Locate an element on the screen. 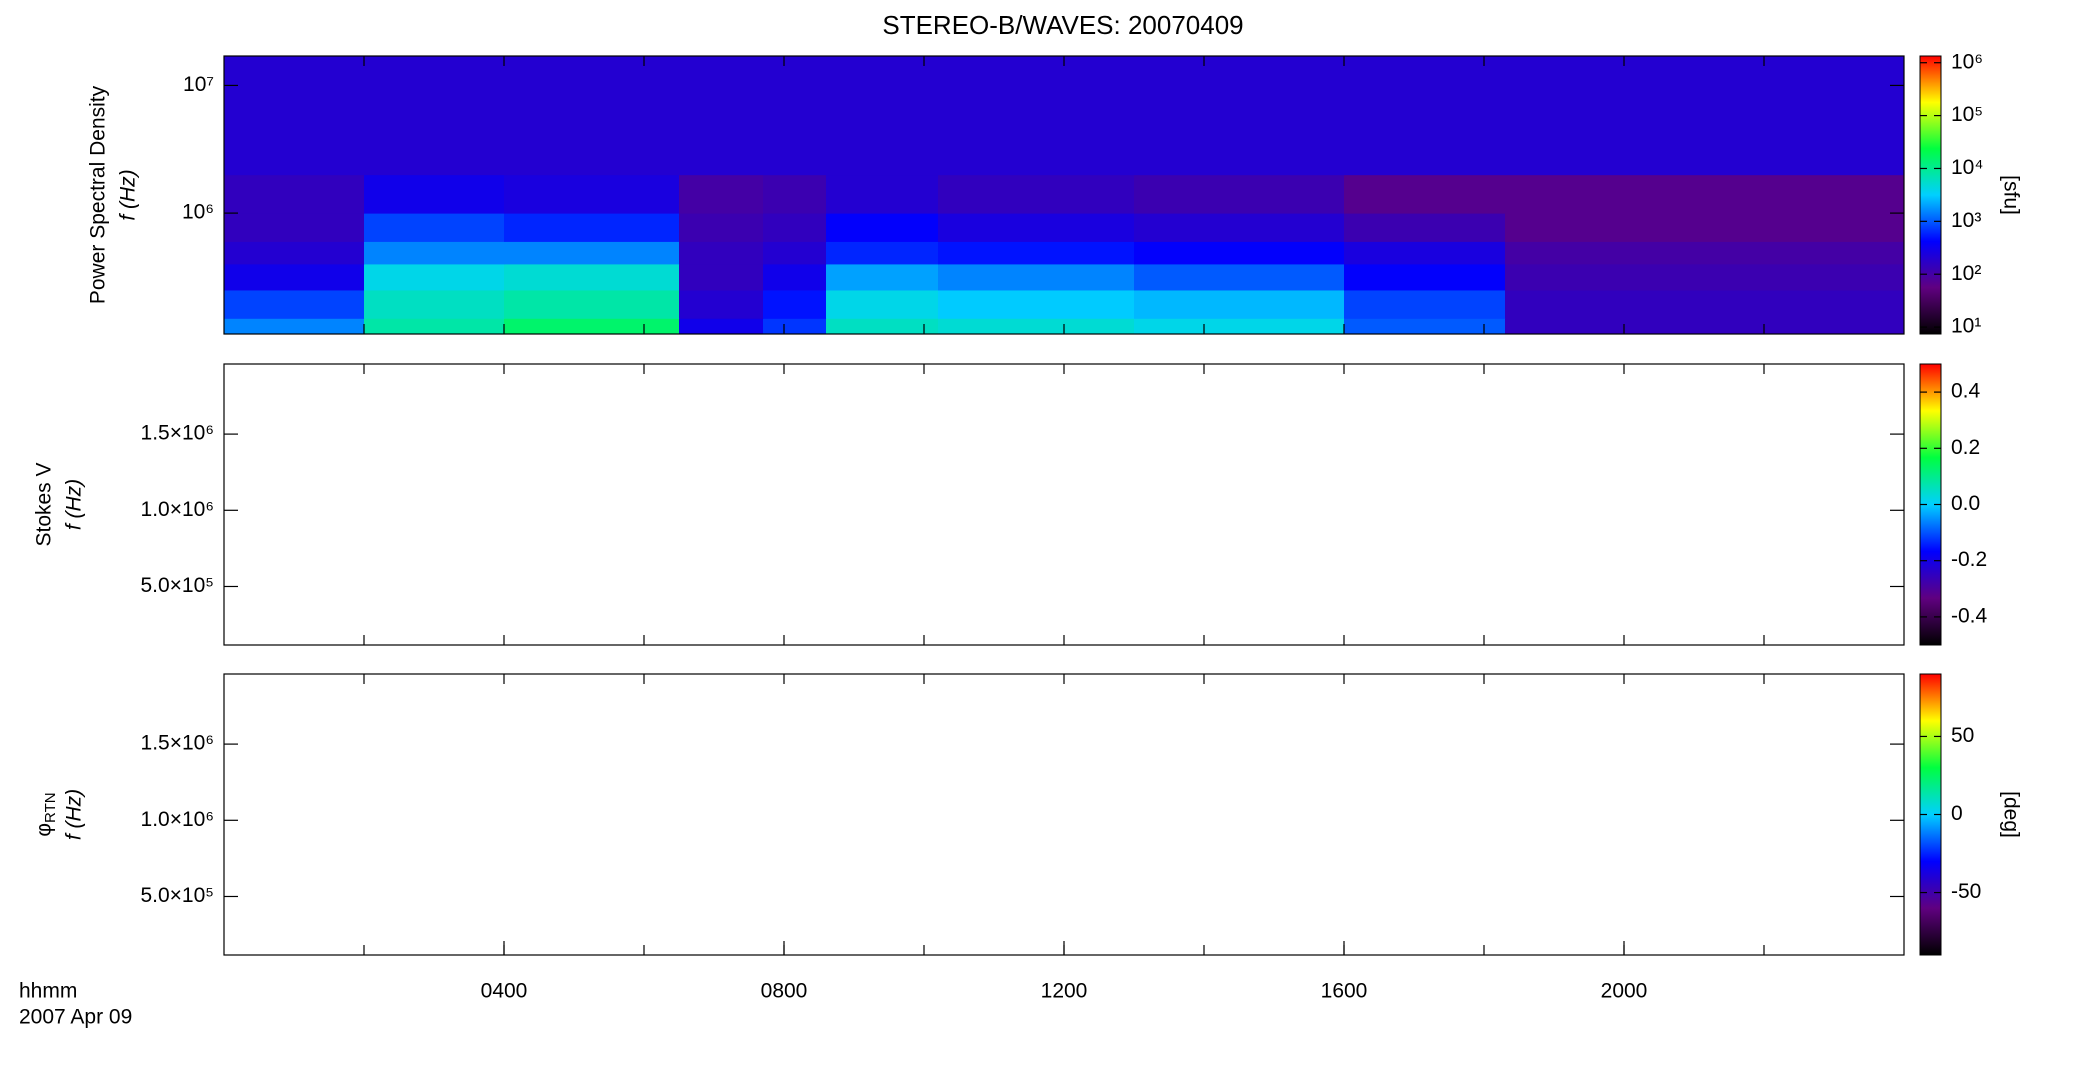 The width and height of the screenshot is (2096, 1085). colorbar-tick-label: -0.2 is located at coordinates (1969, 559).